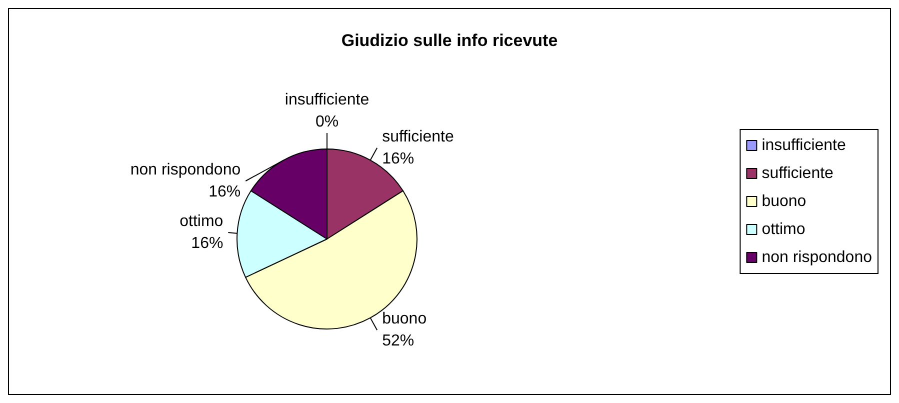  What do you see at coordinates (398, 341) in the screenshot?
I see `data-label: 52%` at bounding box center [398, 341].